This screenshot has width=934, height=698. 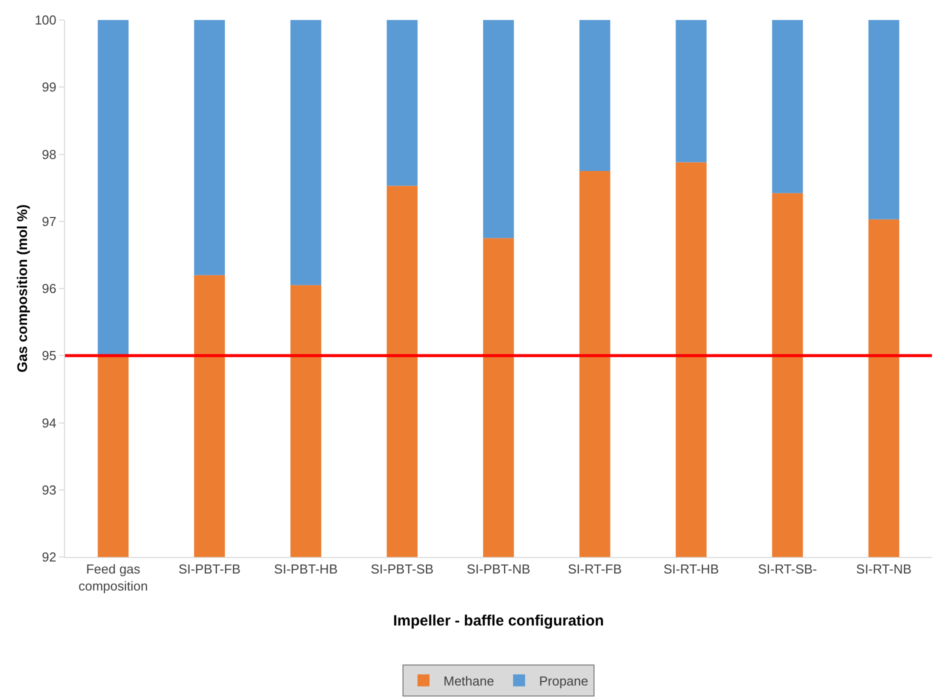 I want to click on y-tick-label: 94, so click(x=49, y=422).